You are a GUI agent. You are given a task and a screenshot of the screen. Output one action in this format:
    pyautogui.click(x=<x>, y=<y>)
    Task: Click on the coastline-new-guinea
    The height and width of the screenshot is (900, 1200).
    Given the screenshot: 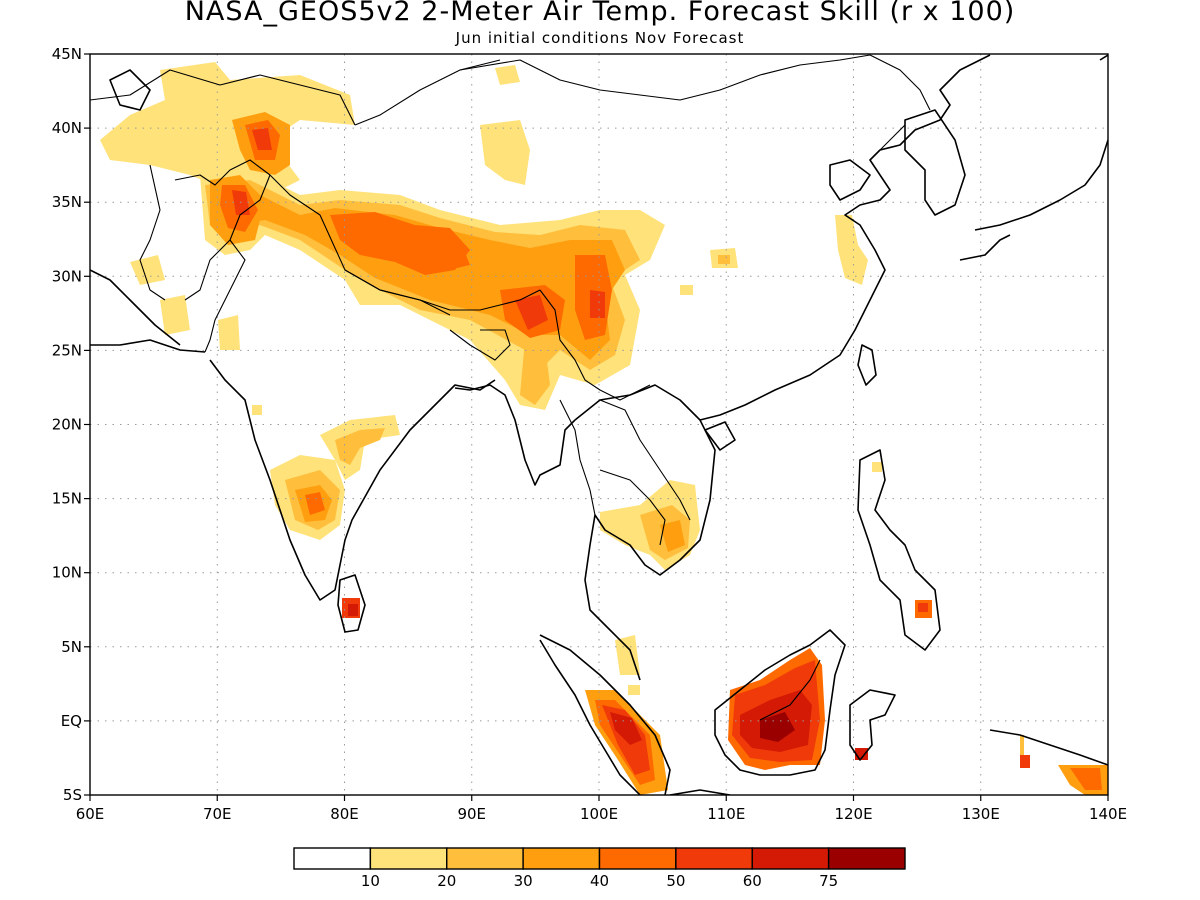 What is the action you would take?
    pyautogui.click(x=1048, y=747)
    